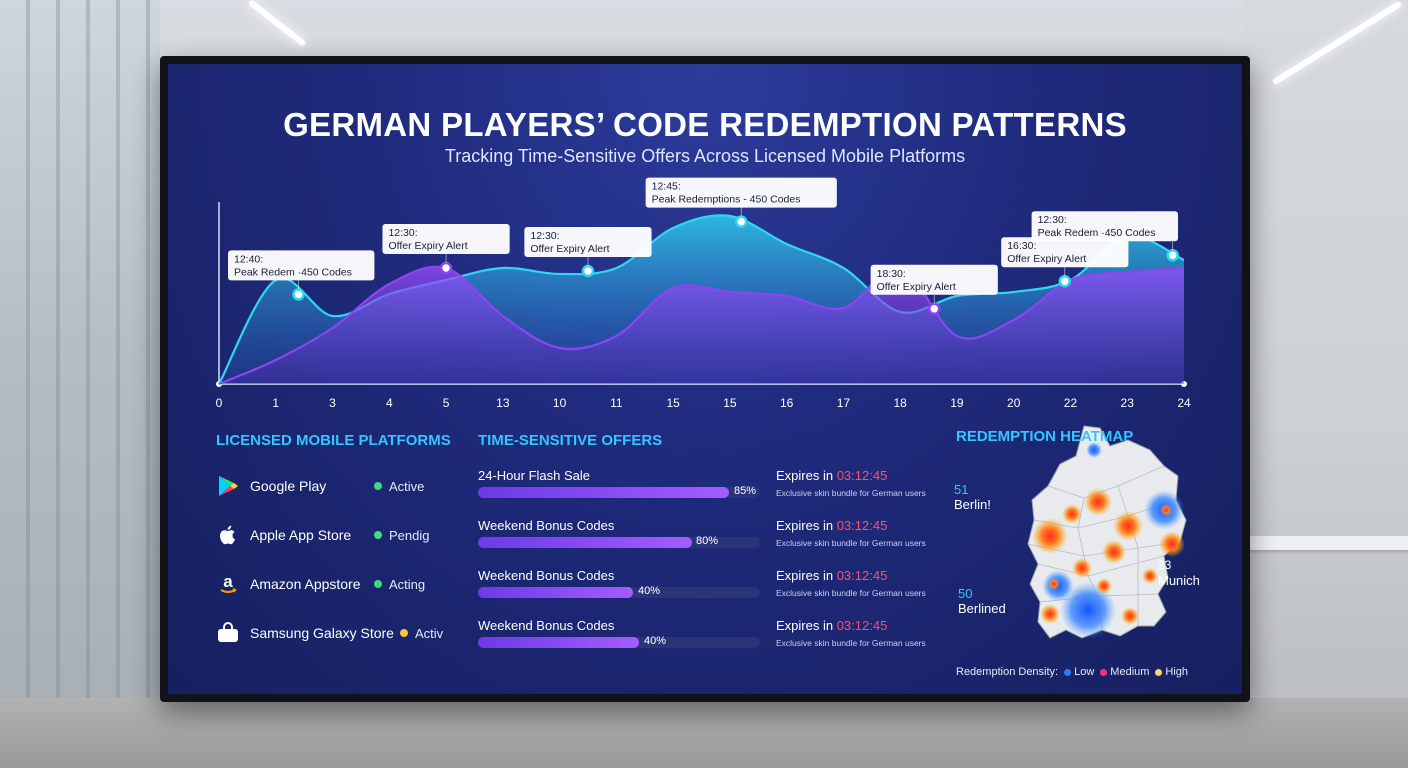  What do you see at coordinates (333, 440) in the screenshot?
I see `platforms-heading: LICENSED MOBILE PLATFORMS` at bounding box center [333, 440].